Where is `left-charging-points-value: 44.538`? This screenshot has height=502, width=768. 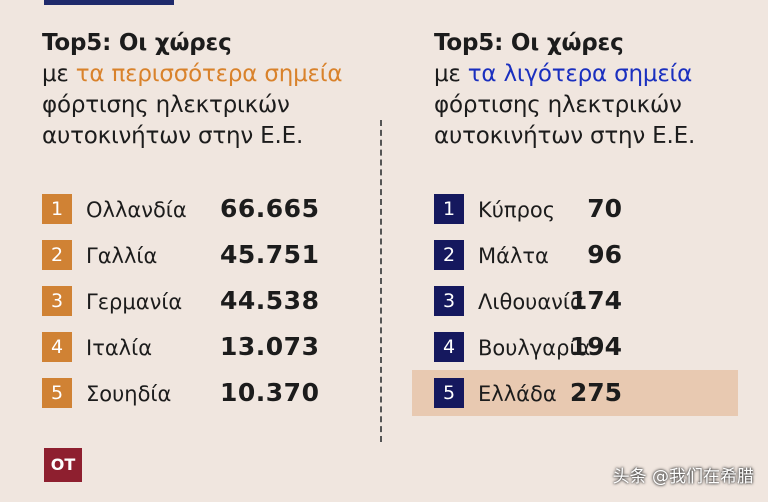 left-charging-points-value: 44.538 is located at coordinates (270, 300).